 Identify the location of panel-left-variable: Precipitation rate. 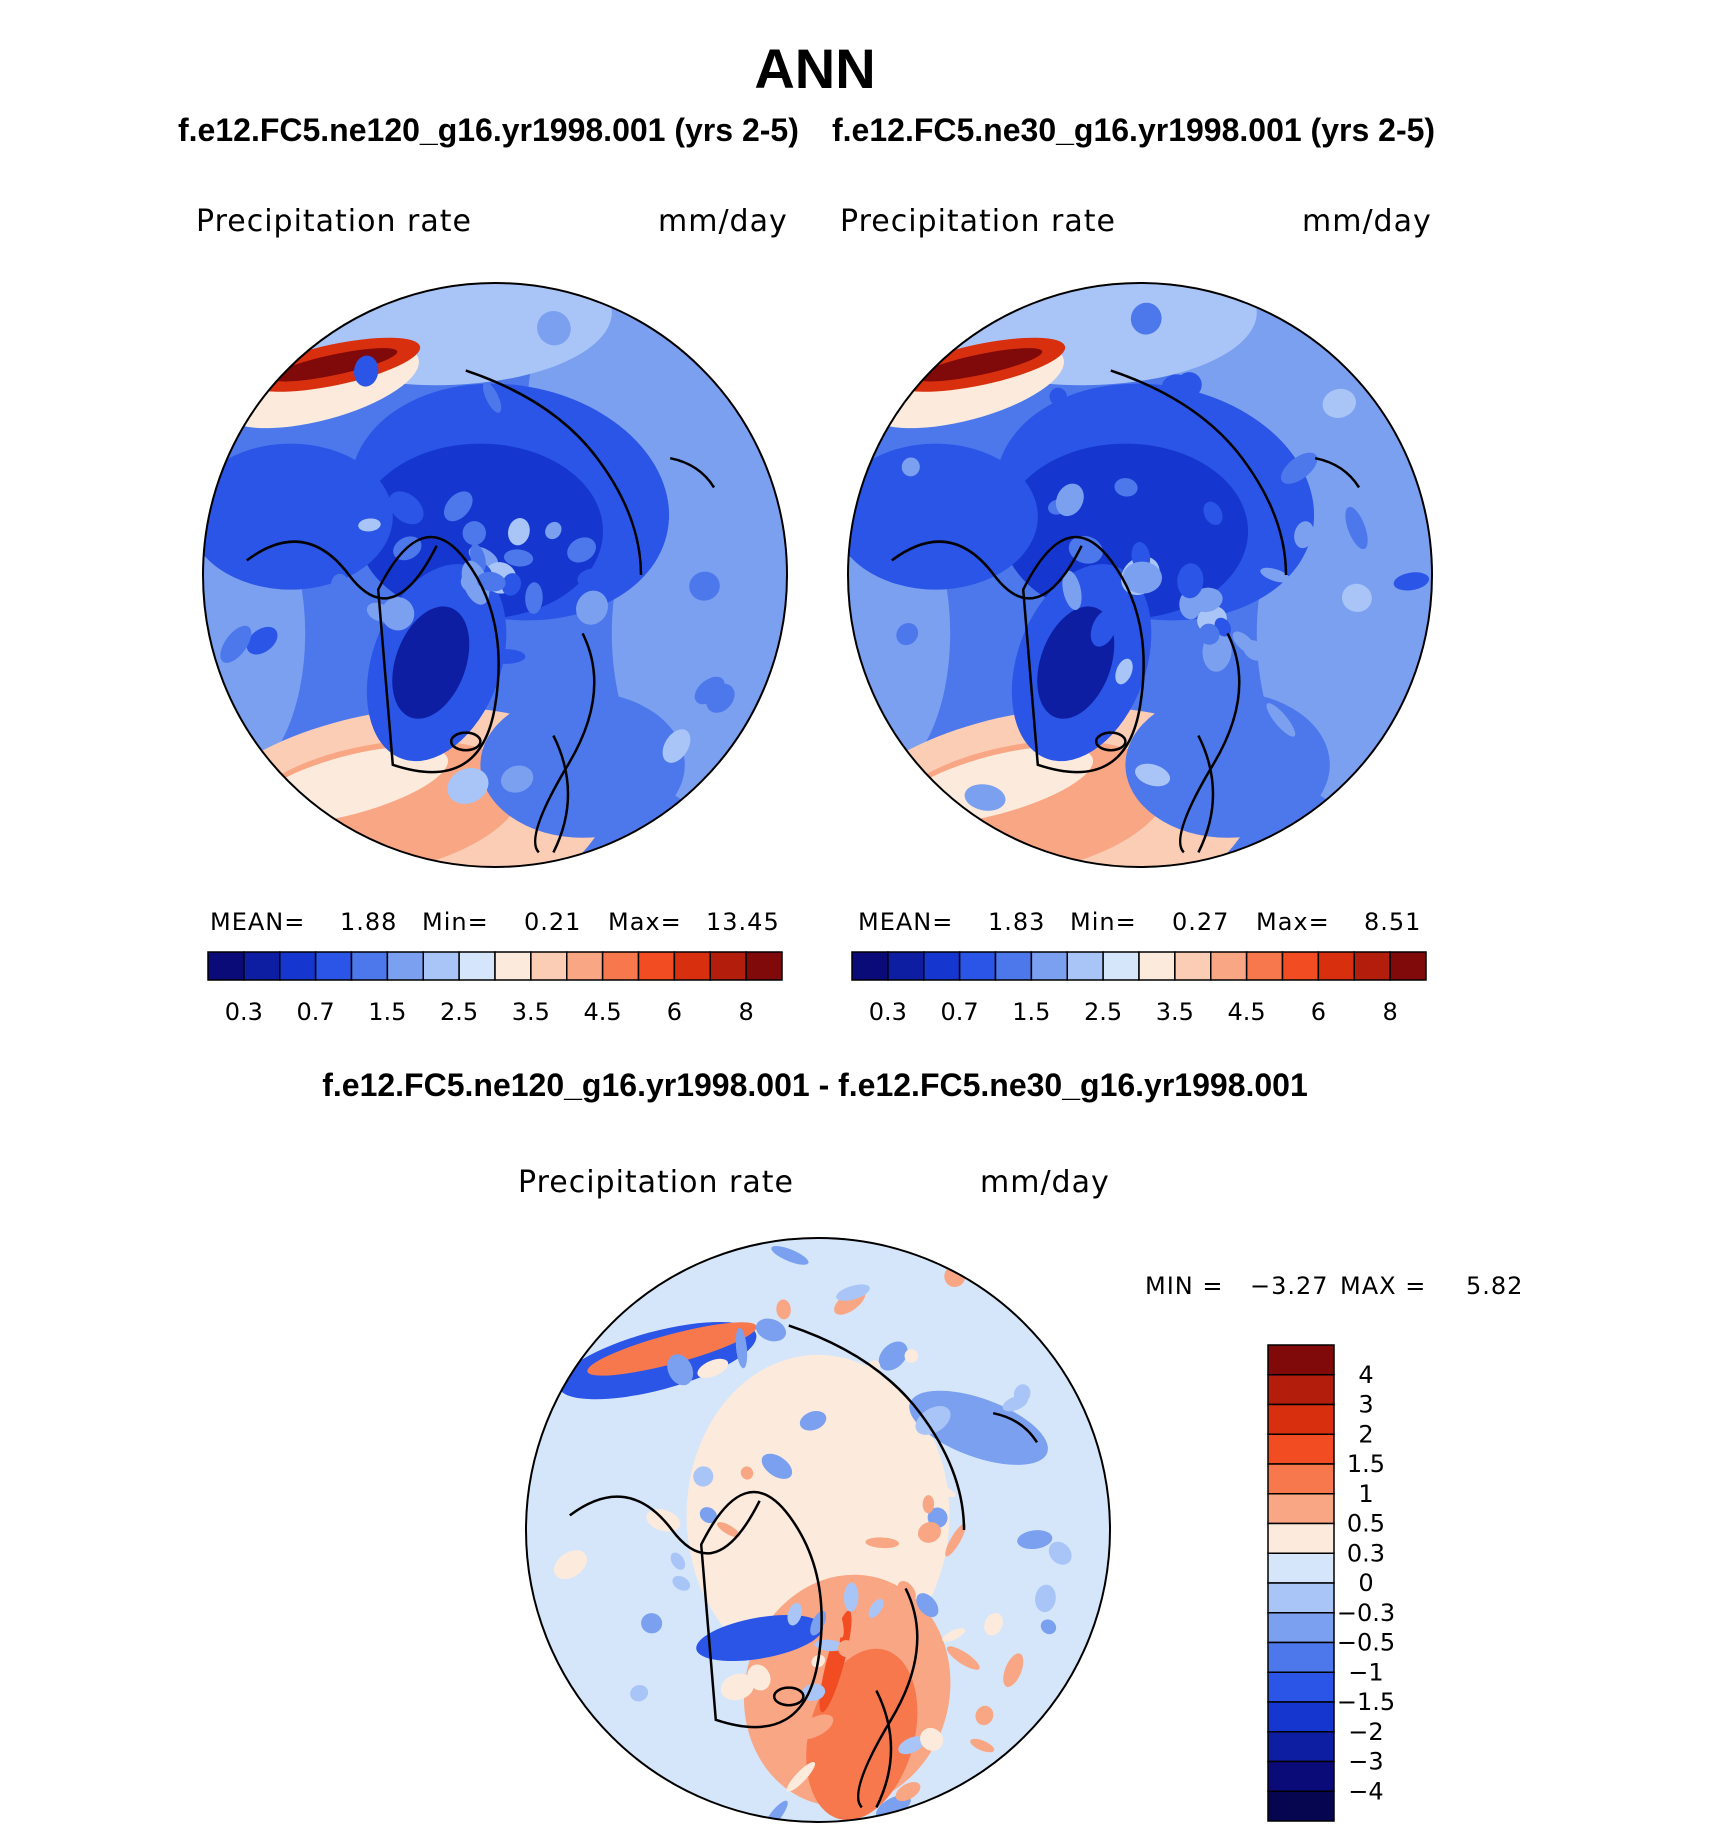
(334, 221).